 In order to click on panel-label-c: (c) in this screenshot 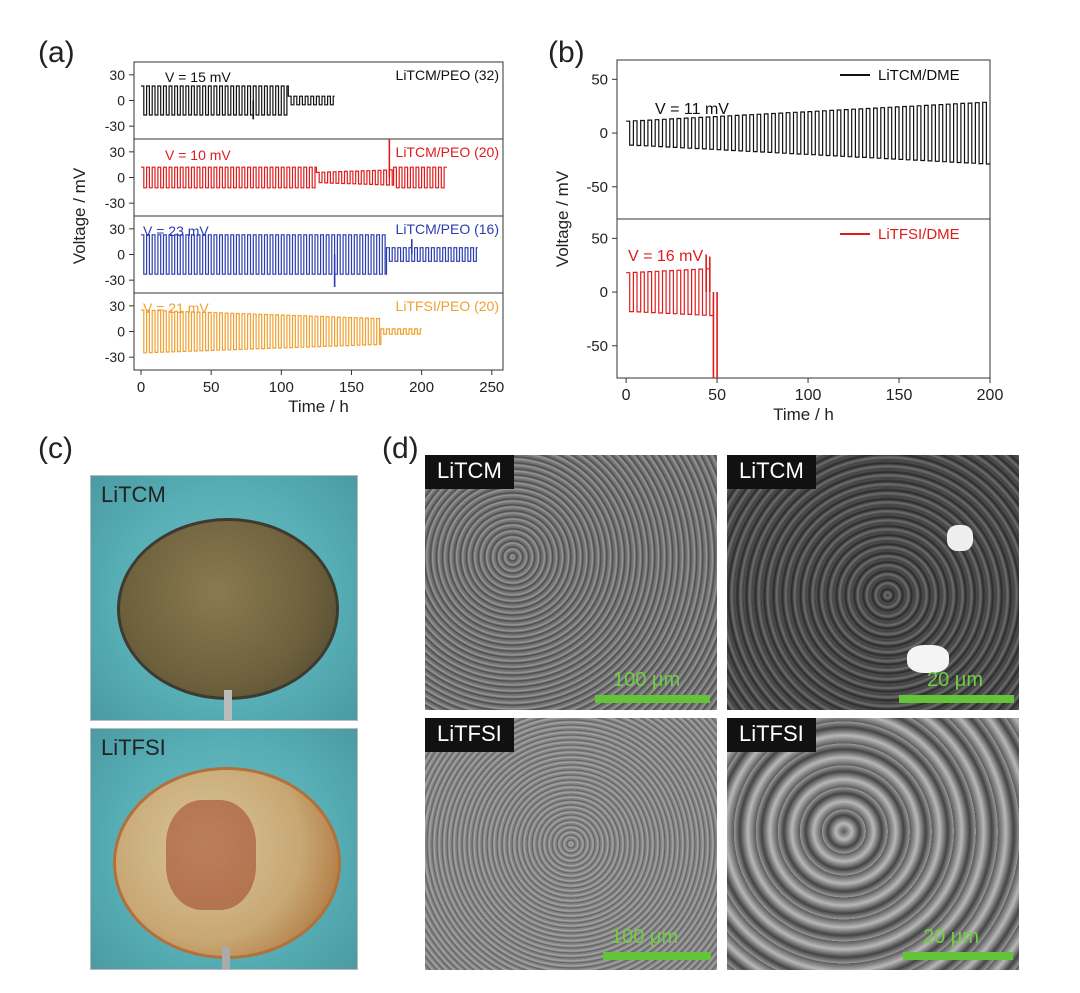, I will do `click(55, 448)`.